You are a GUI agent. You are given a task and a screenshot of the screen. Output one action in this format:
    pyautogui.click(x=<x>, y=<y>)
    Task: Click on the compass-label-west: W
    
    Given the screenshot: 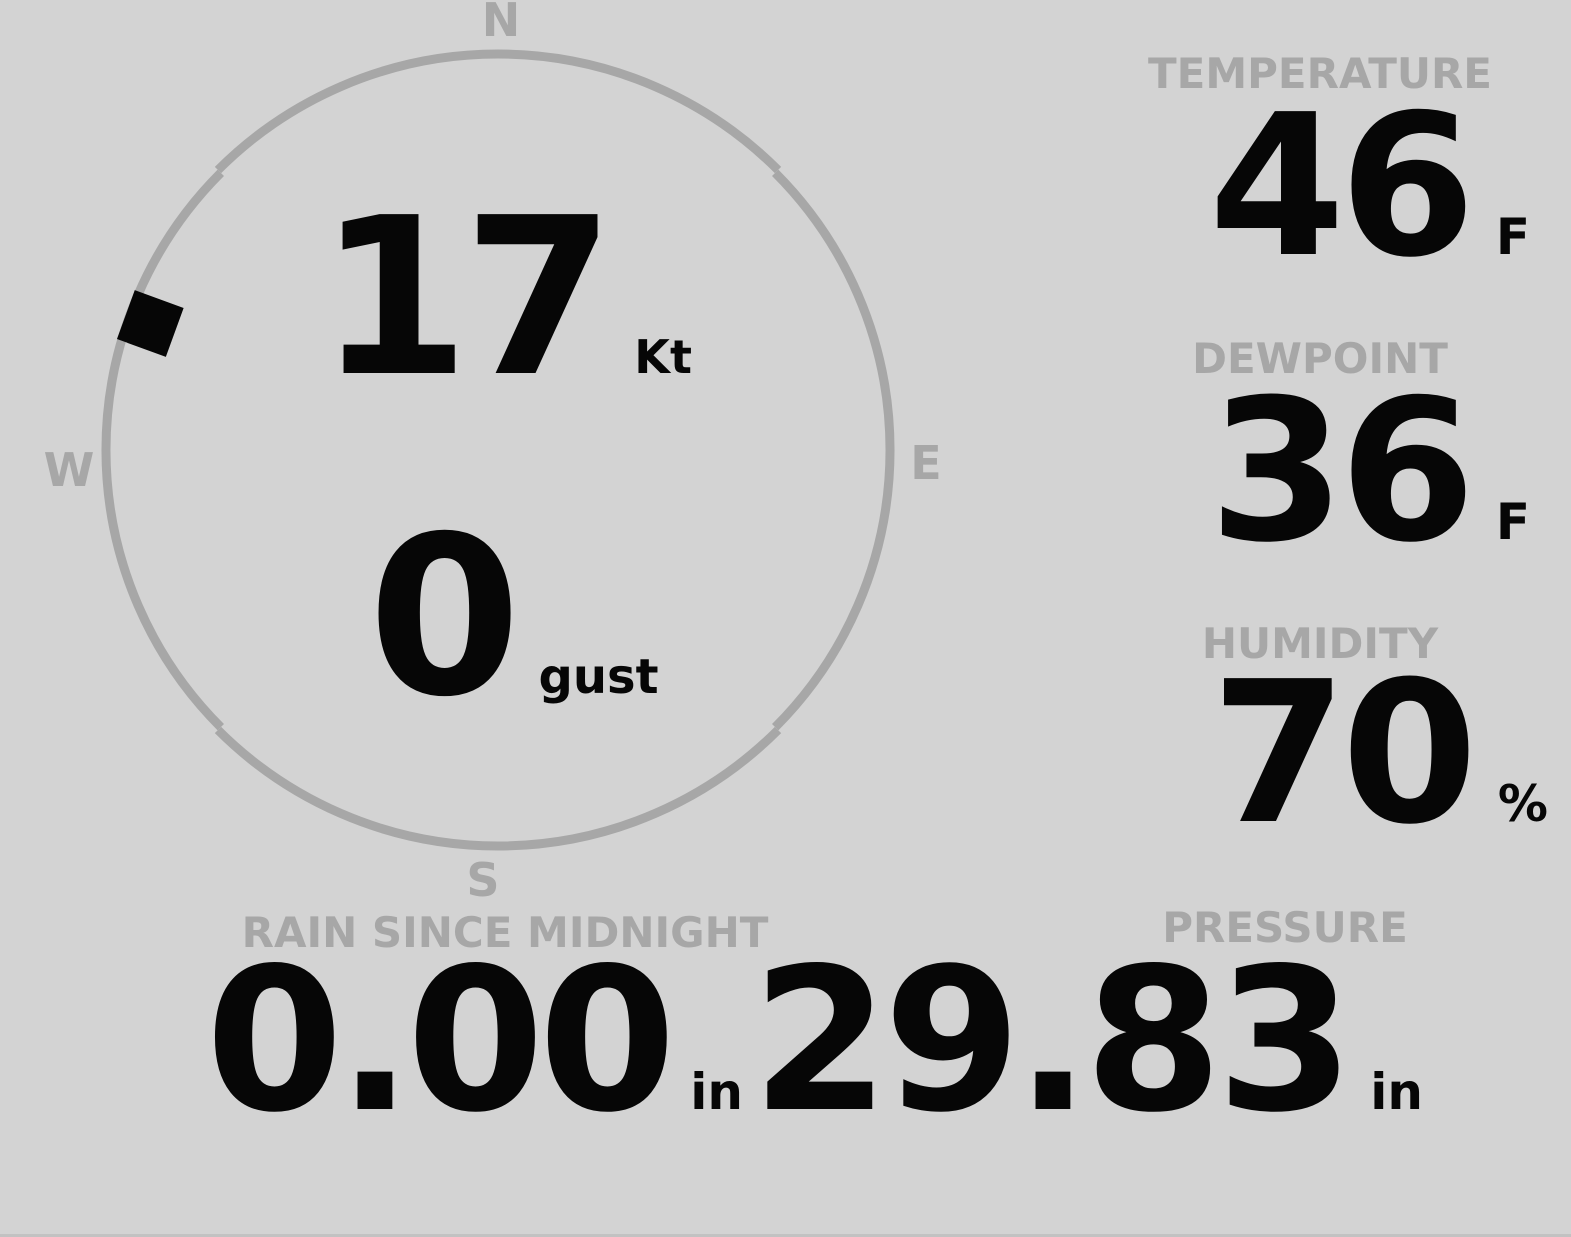 What is the action you would take?
    pyautogui.click(x=69, y=470)
    